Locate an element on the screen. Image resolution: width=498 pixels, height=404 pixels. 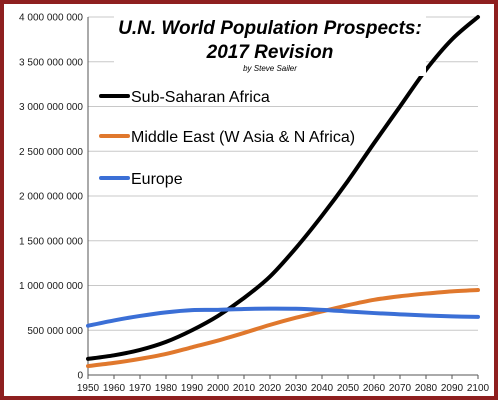
chart-title-line2: 2017 Revision is located at coordinates (270, 52).